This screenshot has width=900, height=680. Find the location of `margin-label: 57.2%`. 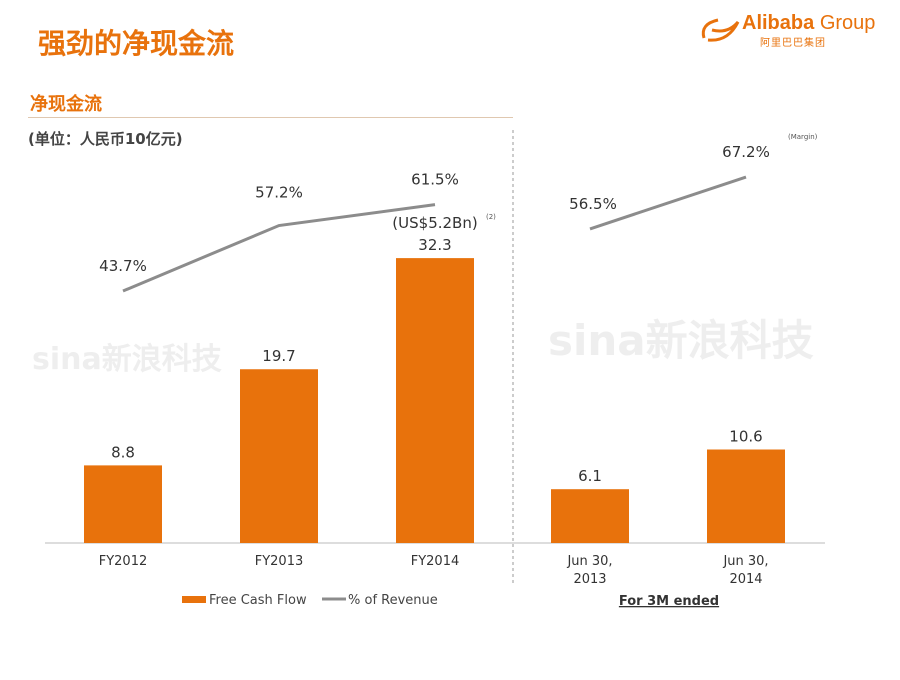

margin-label: 57.2% is located at coordinates (279, 193).